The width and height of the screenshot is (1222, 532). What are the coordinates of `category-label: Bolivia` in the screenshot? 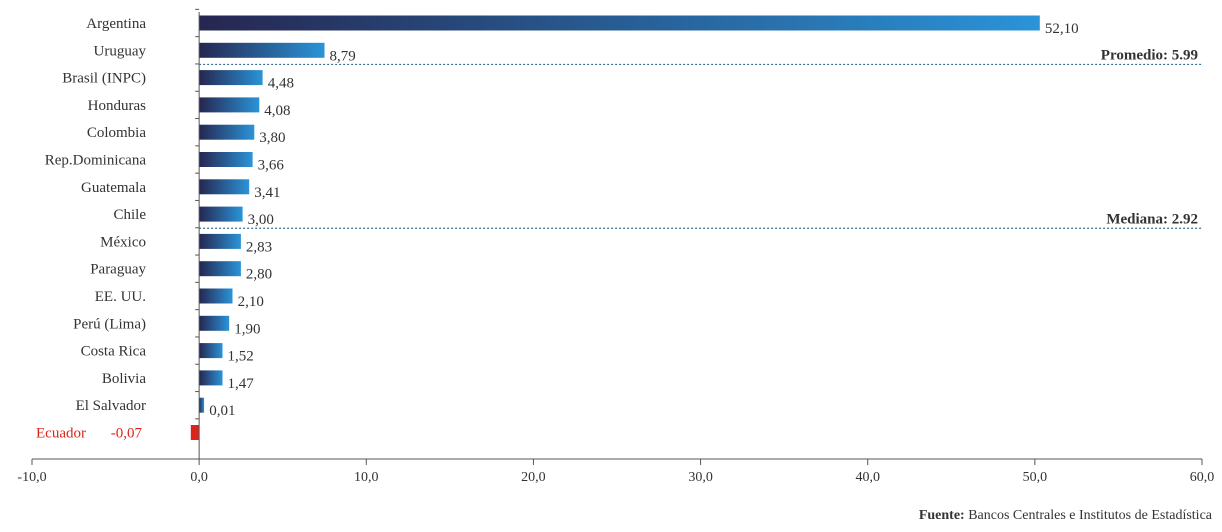 It's located at (124, 379).